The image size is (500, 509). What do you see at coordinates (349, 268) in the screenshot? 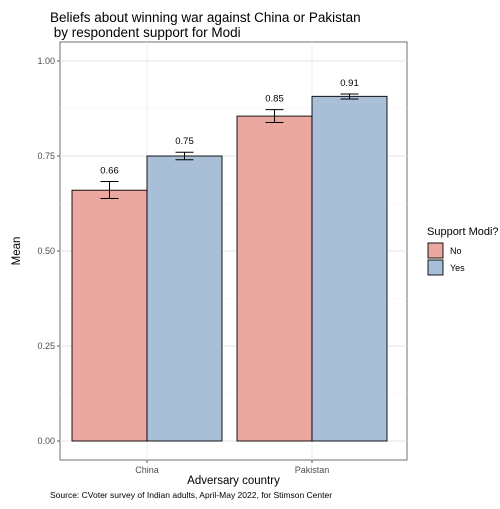
I see `bar-pakistan-yes` at bounding box center [349, 268].